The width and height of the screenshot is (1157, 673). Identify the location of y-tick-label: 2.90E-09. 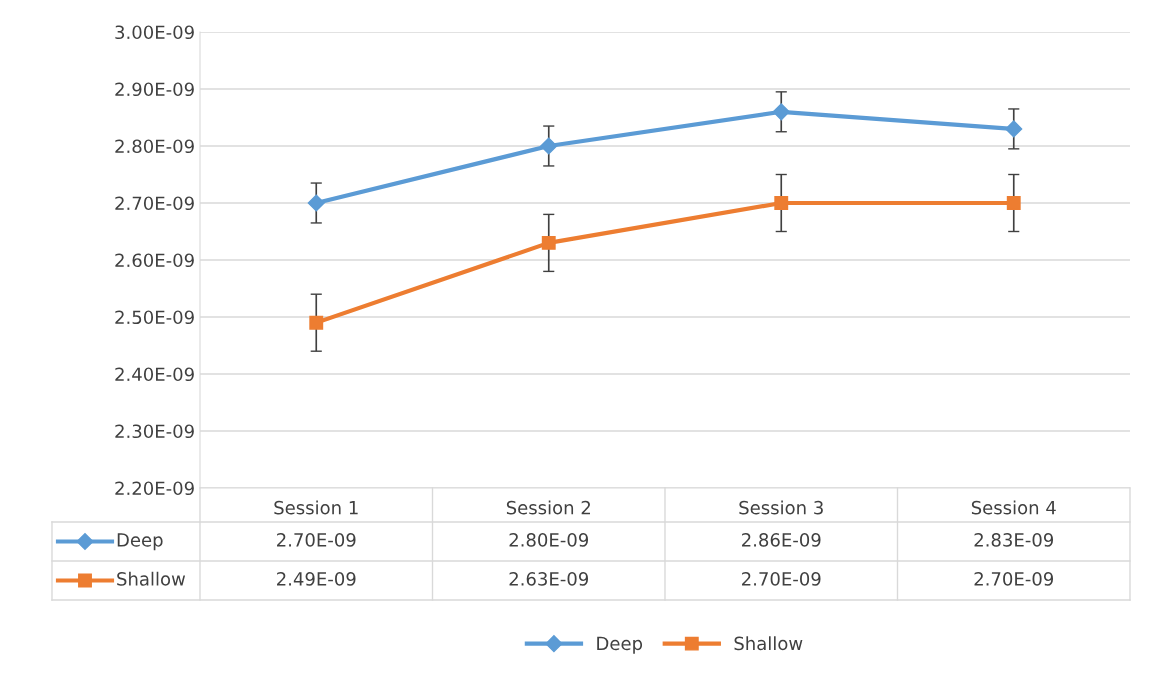
(154, 89).